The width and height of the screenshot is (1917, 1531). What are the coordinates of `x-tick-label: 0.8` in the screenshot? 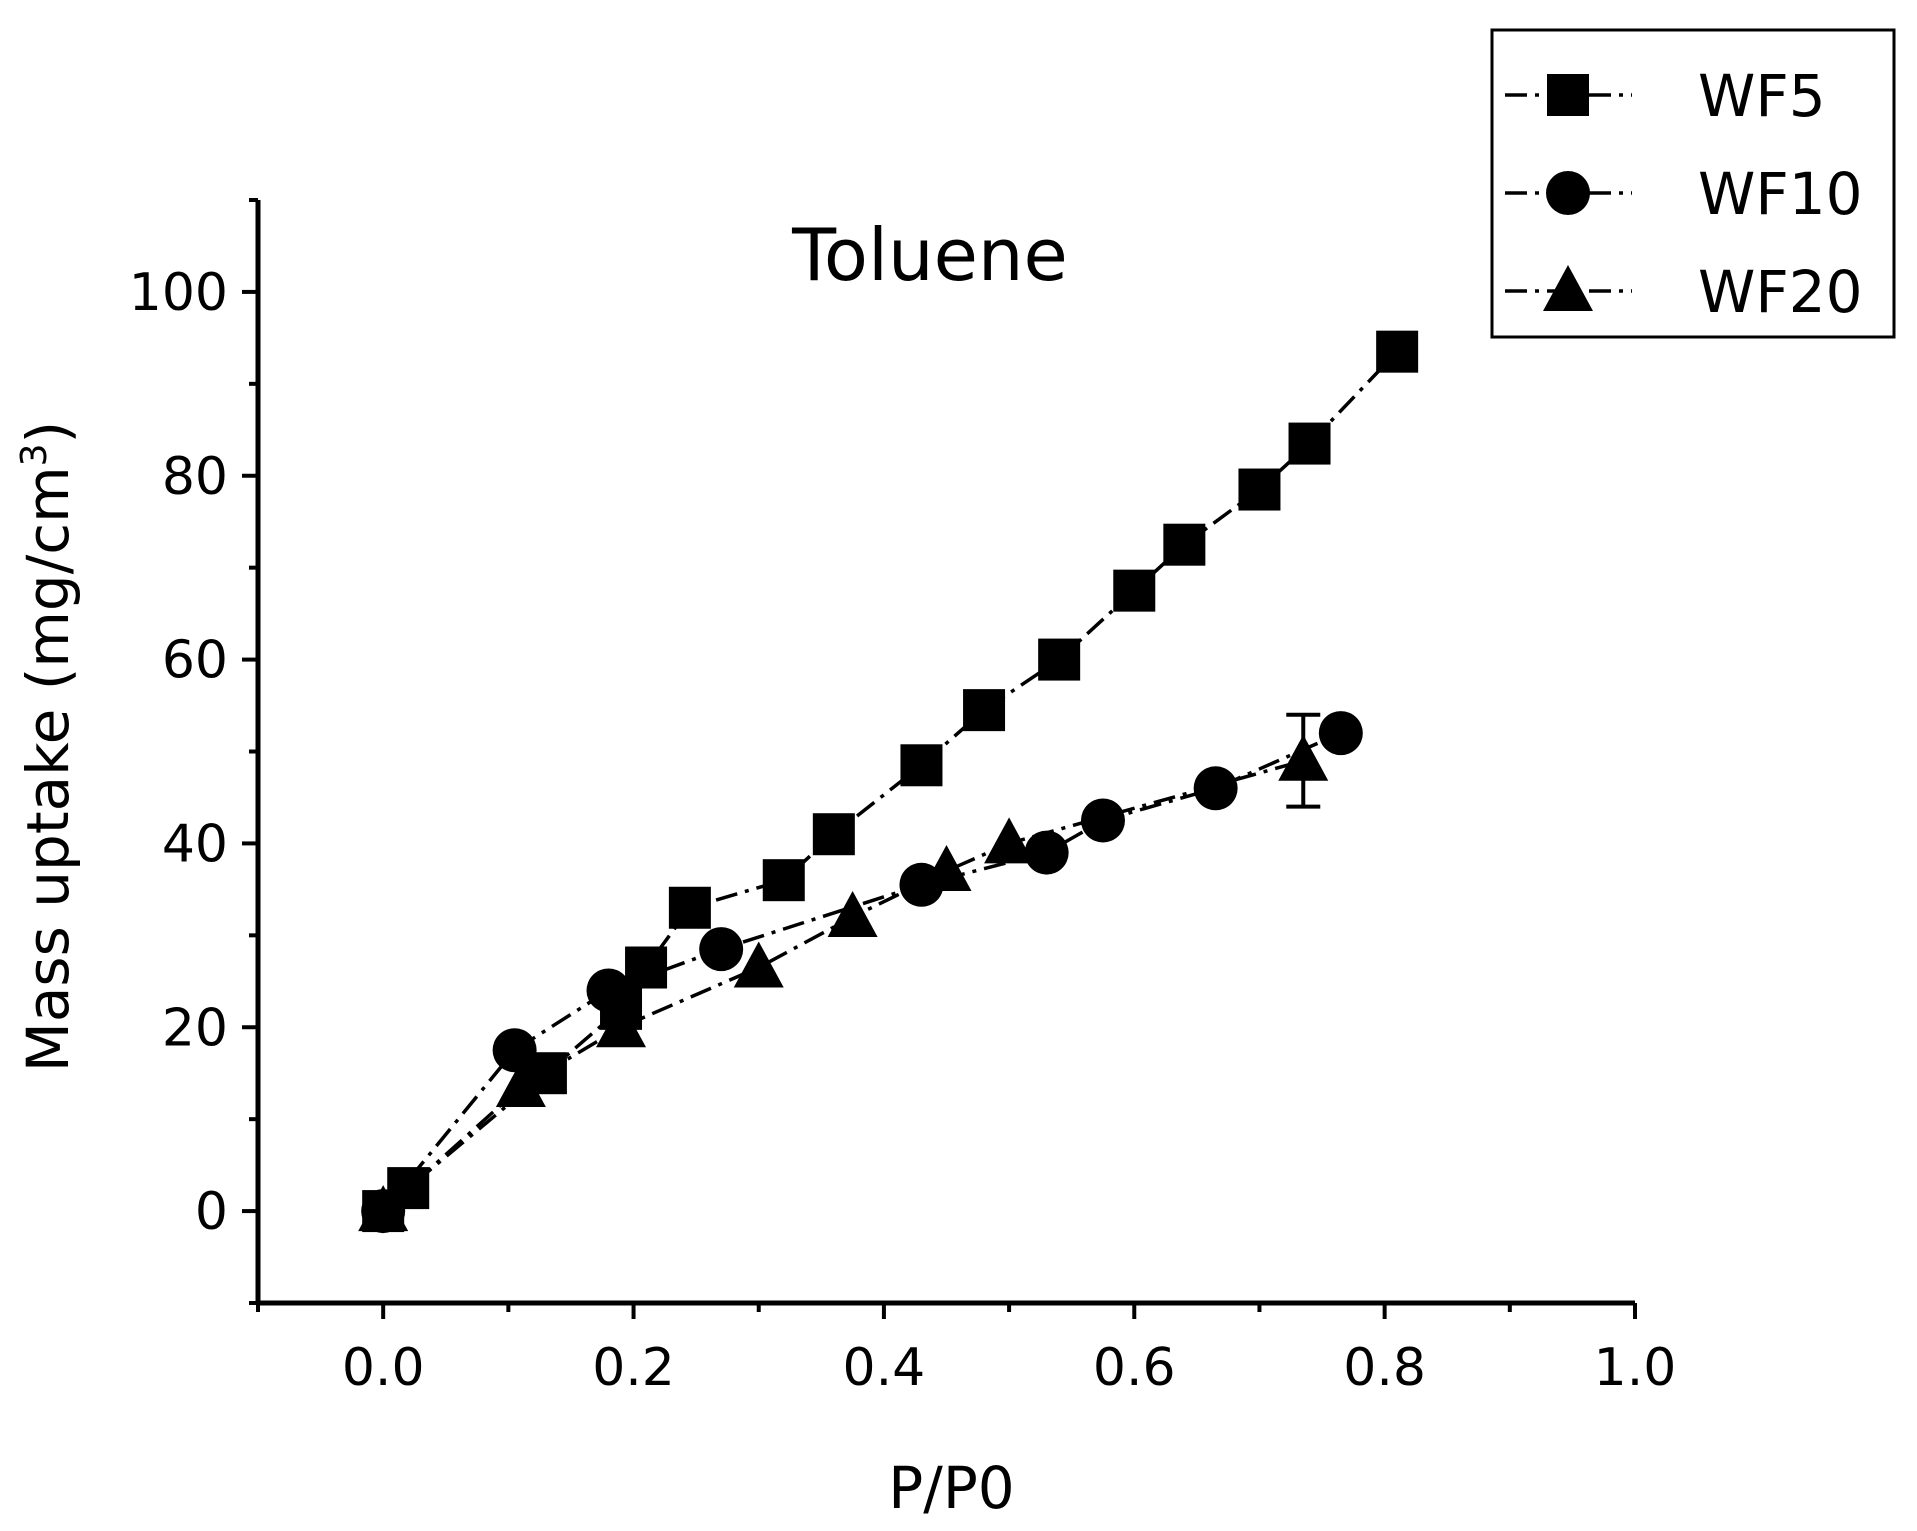 It's located at (1384, 1368).